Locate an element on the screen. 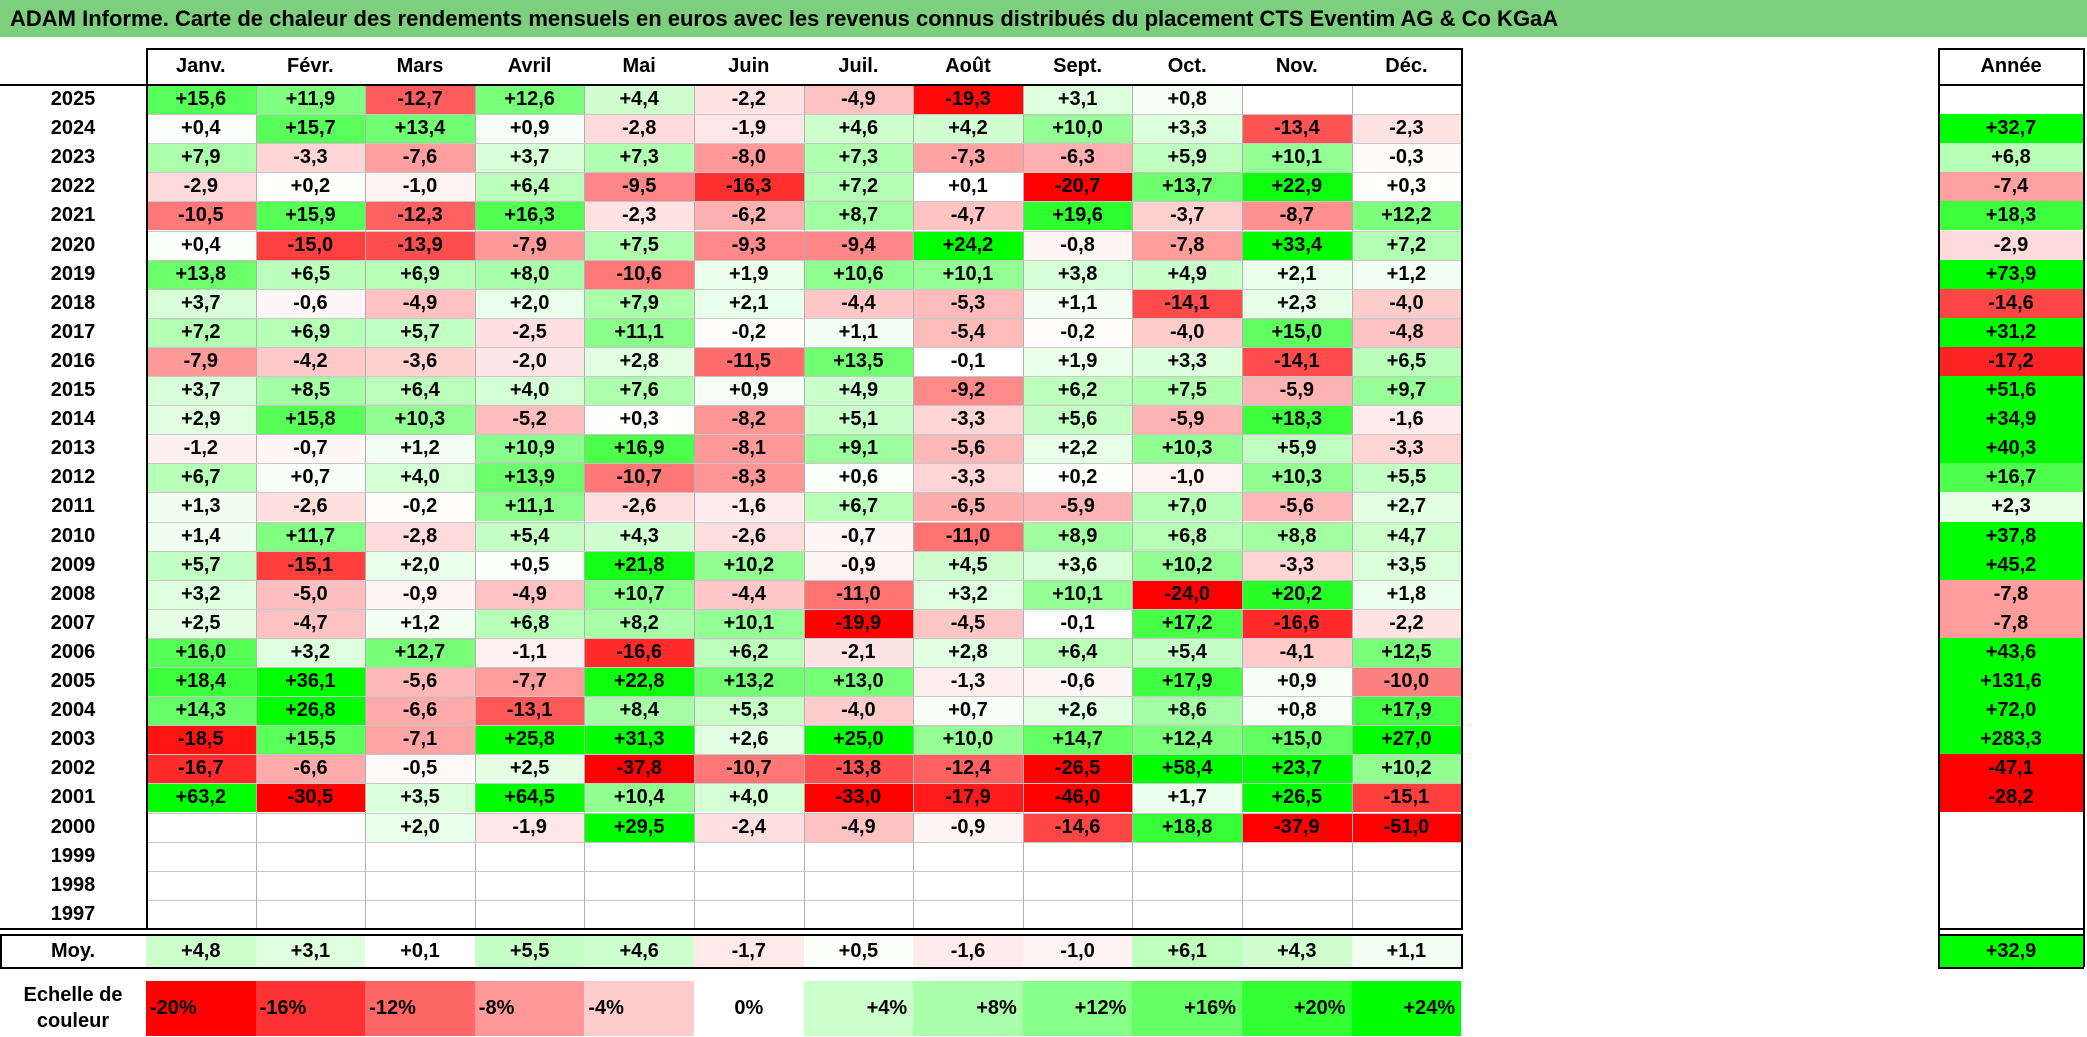 The height and width of the screenshot is (1037, 2087). heatmap-cell: +10,1 is located at coordinates (968, 274).